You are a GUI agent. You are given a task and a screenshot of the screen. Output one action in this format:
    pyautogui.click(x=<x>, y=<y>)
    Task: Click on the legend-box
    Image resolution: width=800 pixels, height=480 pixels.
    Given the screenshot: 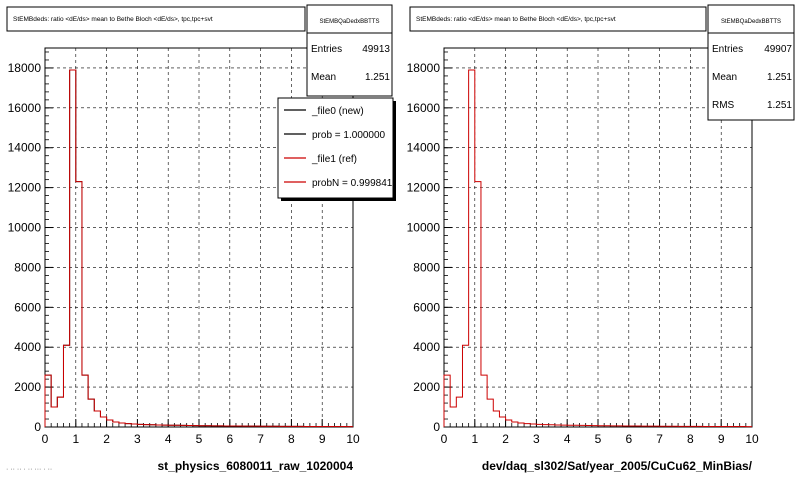 What is the action you would take?
    pyautogui.click(x=335, y=148)
    